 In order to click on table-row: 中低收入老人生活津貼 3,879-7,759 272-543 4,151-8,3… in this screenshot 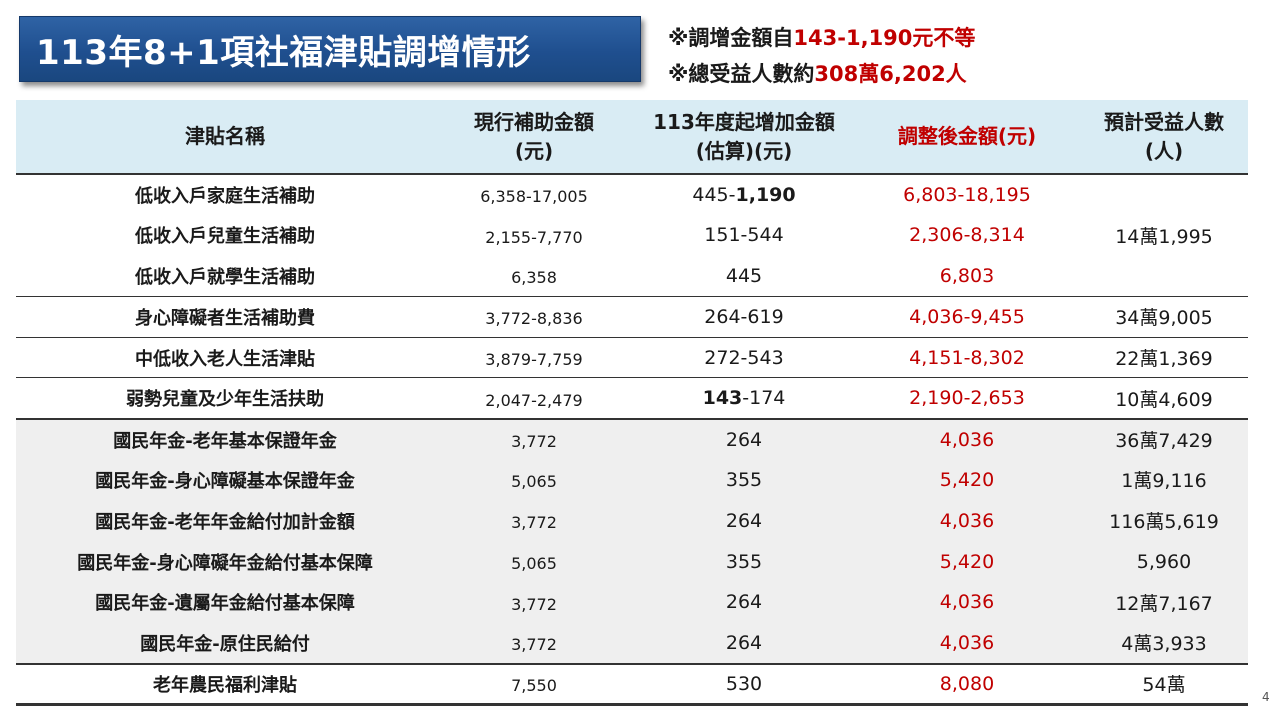, I will do `click(632, 358)`.